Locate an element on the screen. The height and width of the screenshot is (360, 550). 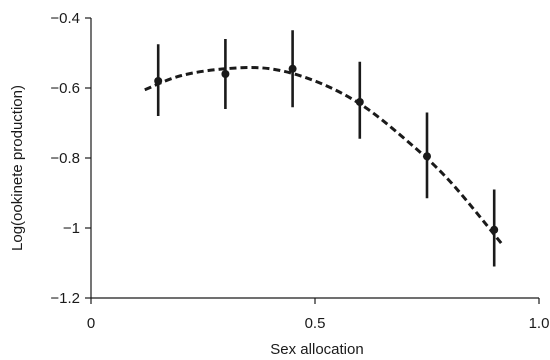
y-tick-label: −0.8 is located at coordinates (65, 158).